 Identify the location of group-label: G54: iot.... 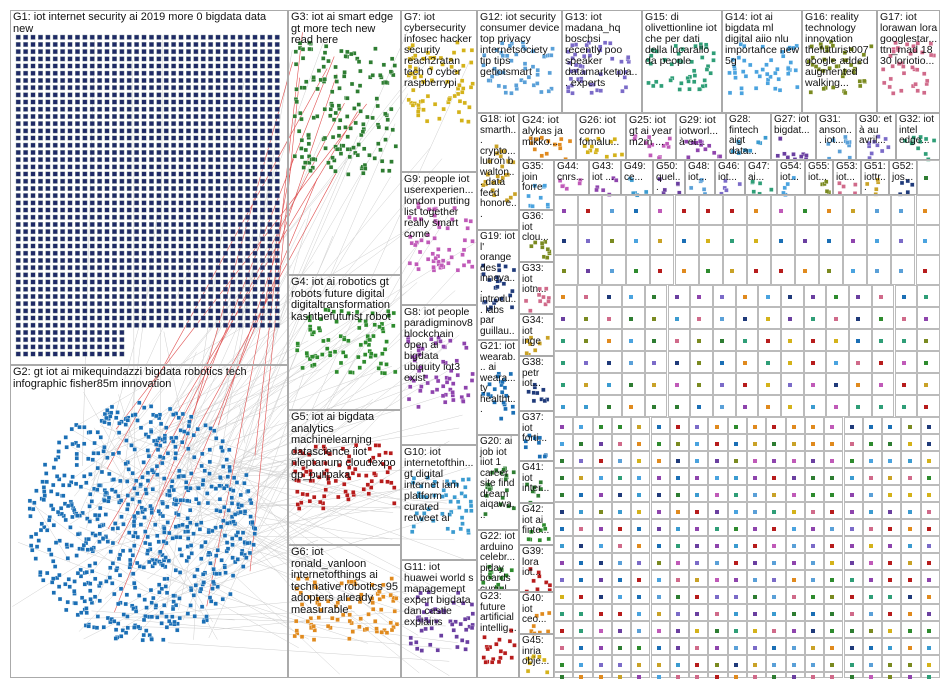
(791, 172).